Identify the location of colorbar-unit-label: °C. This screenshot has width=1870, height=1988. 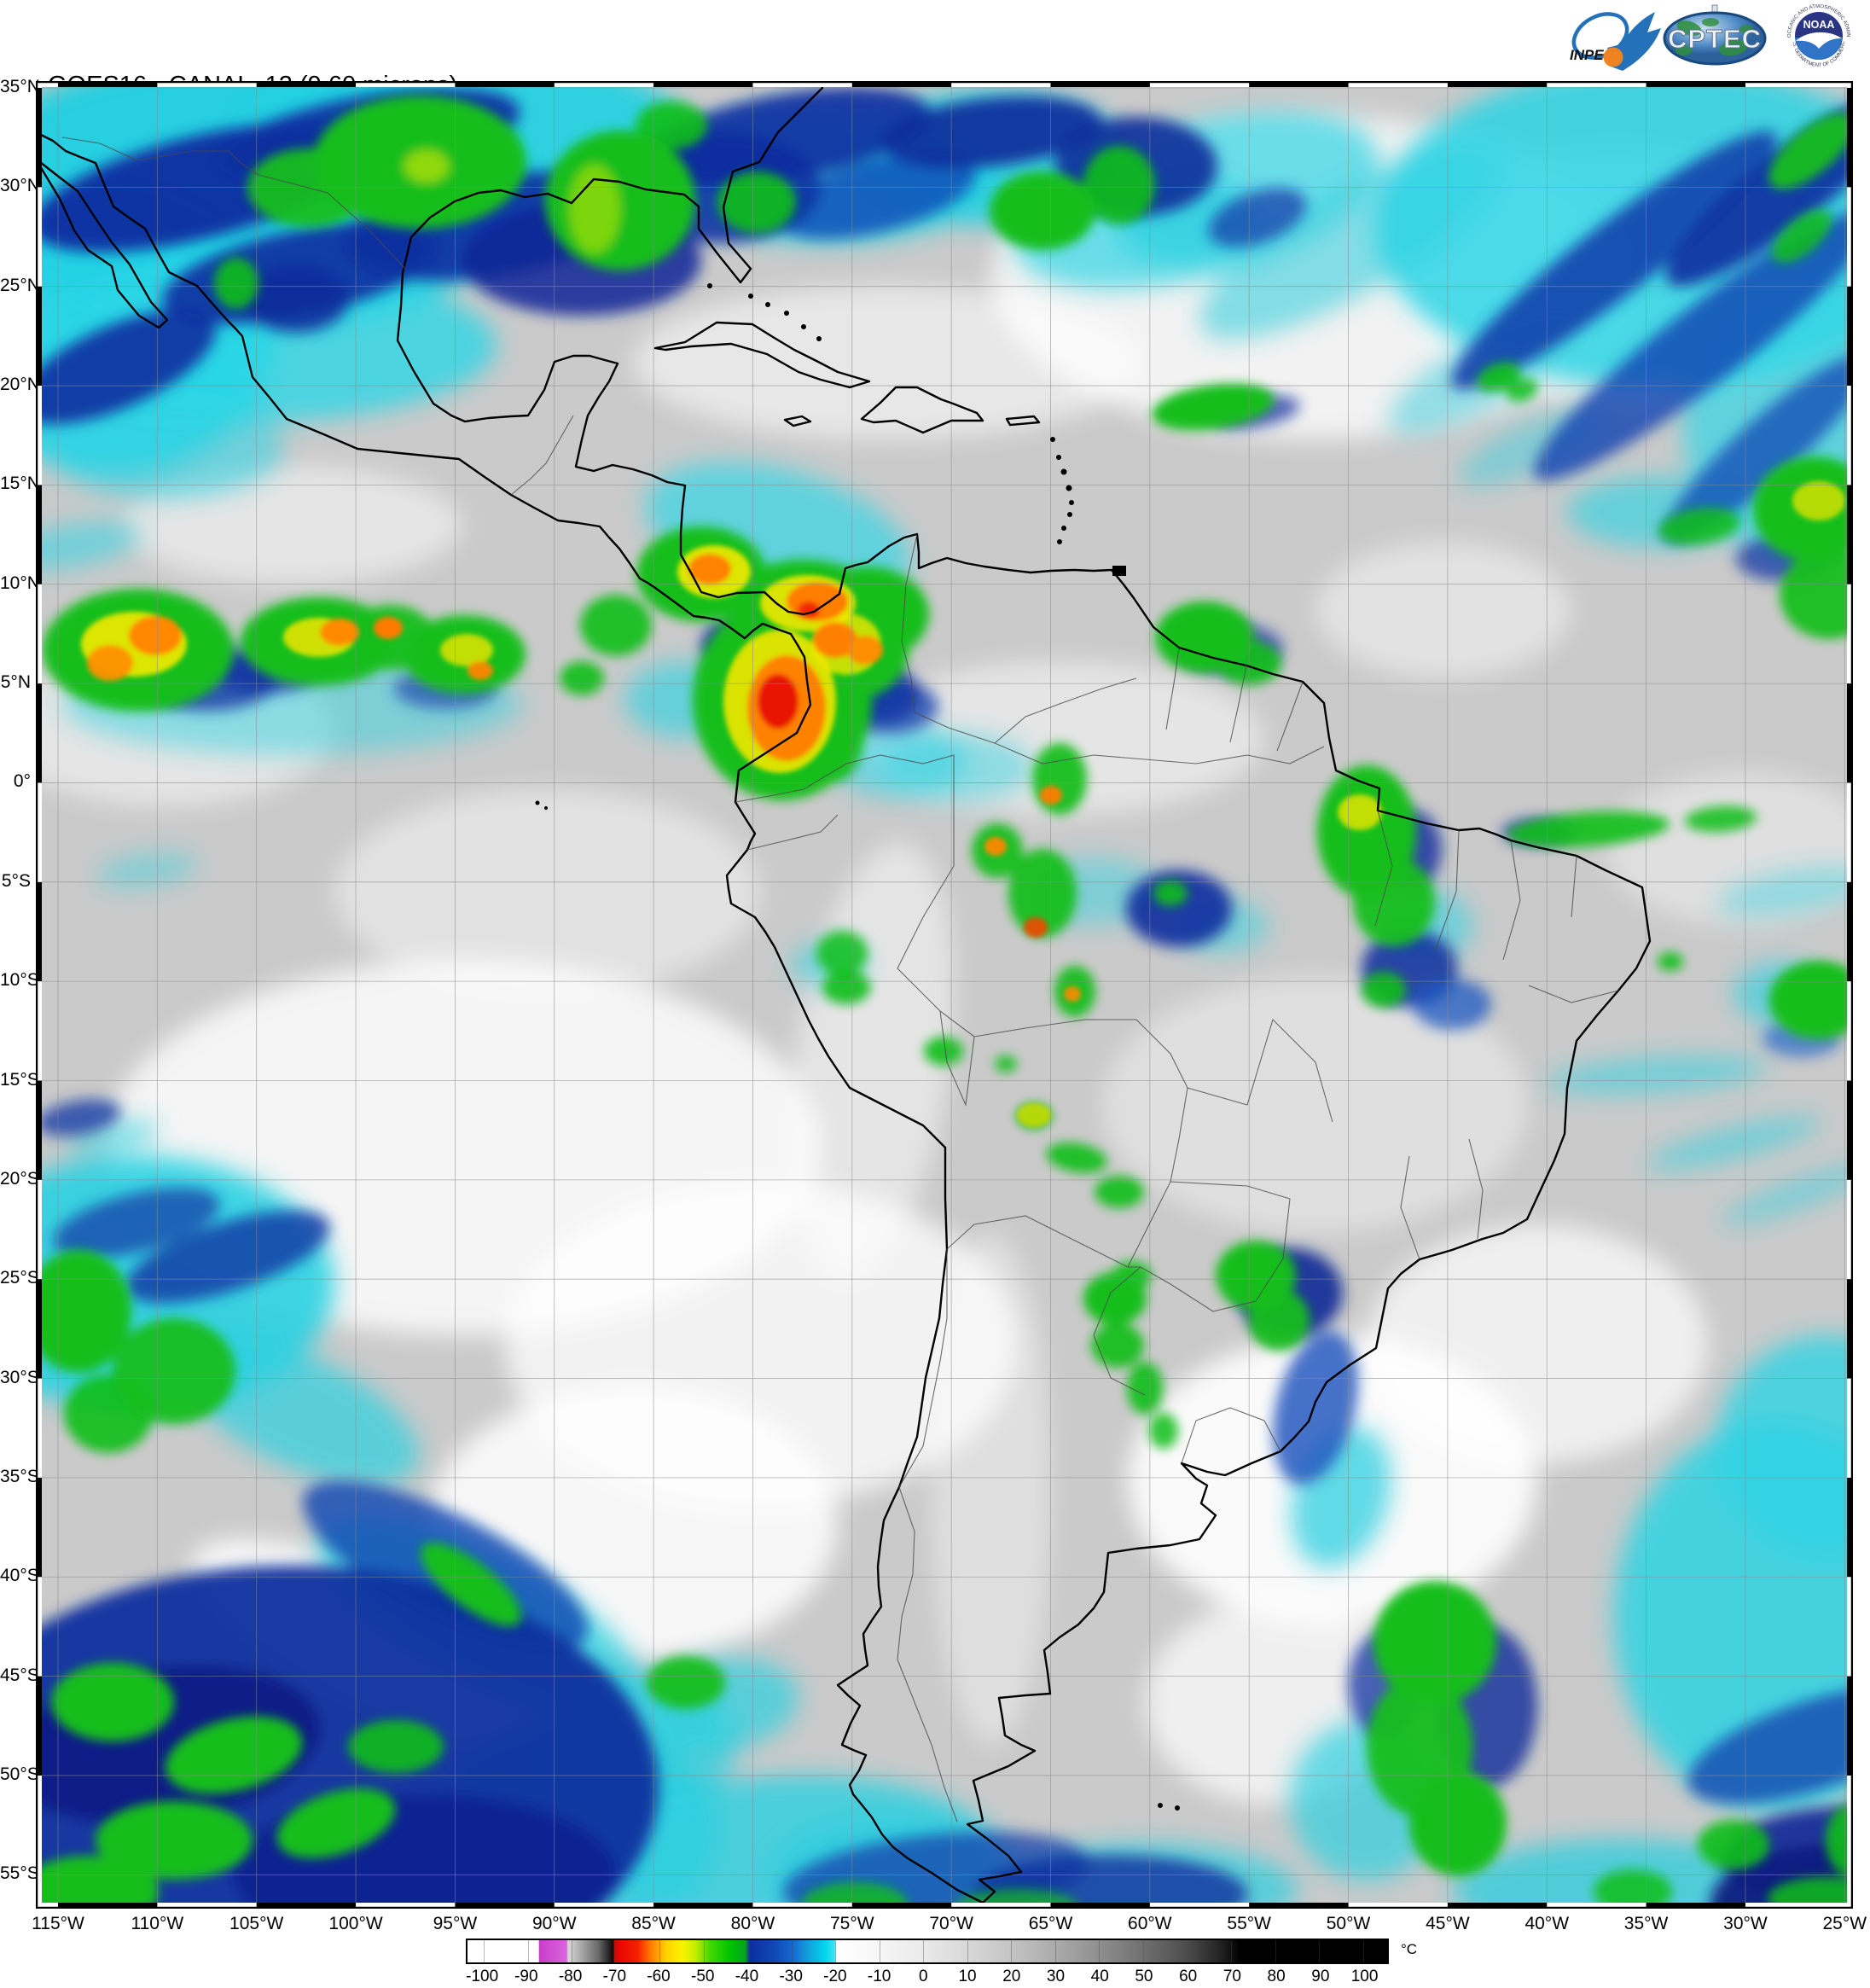
(1409, 1949).